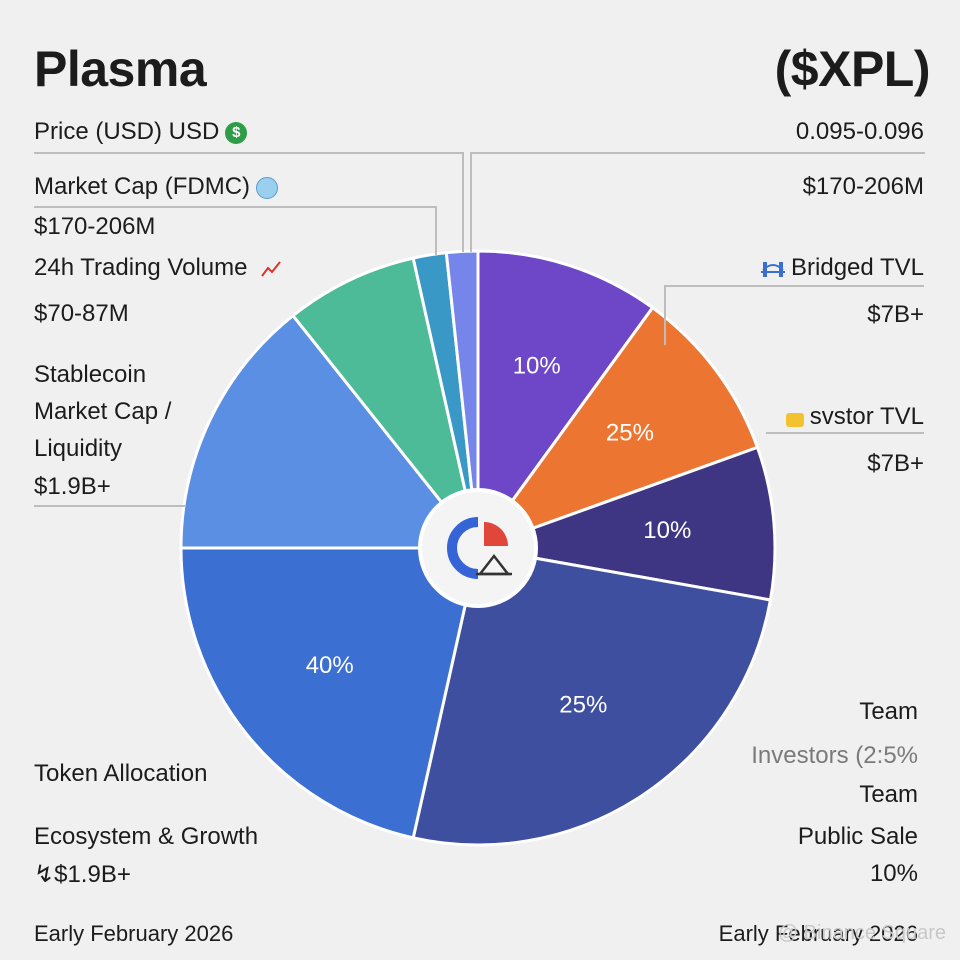  Describe the element at coordinates (121, 773) in the screenshot. I see `token-allocation-heading: Token Allocation` at that location.